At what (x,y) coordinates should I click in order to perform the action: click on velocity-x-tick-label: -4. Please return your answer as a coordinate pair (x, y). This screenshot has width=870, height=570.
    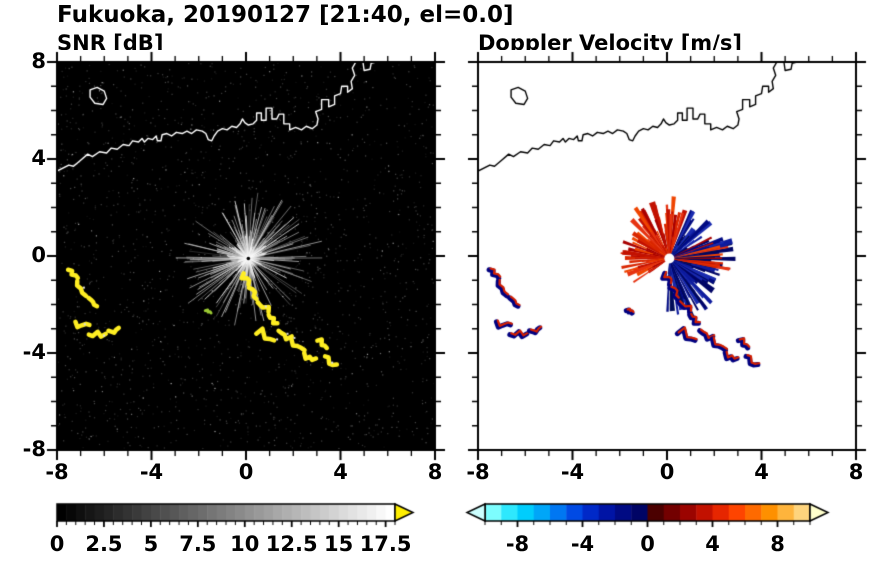
    Looking at the image, I should click on (572, 472).